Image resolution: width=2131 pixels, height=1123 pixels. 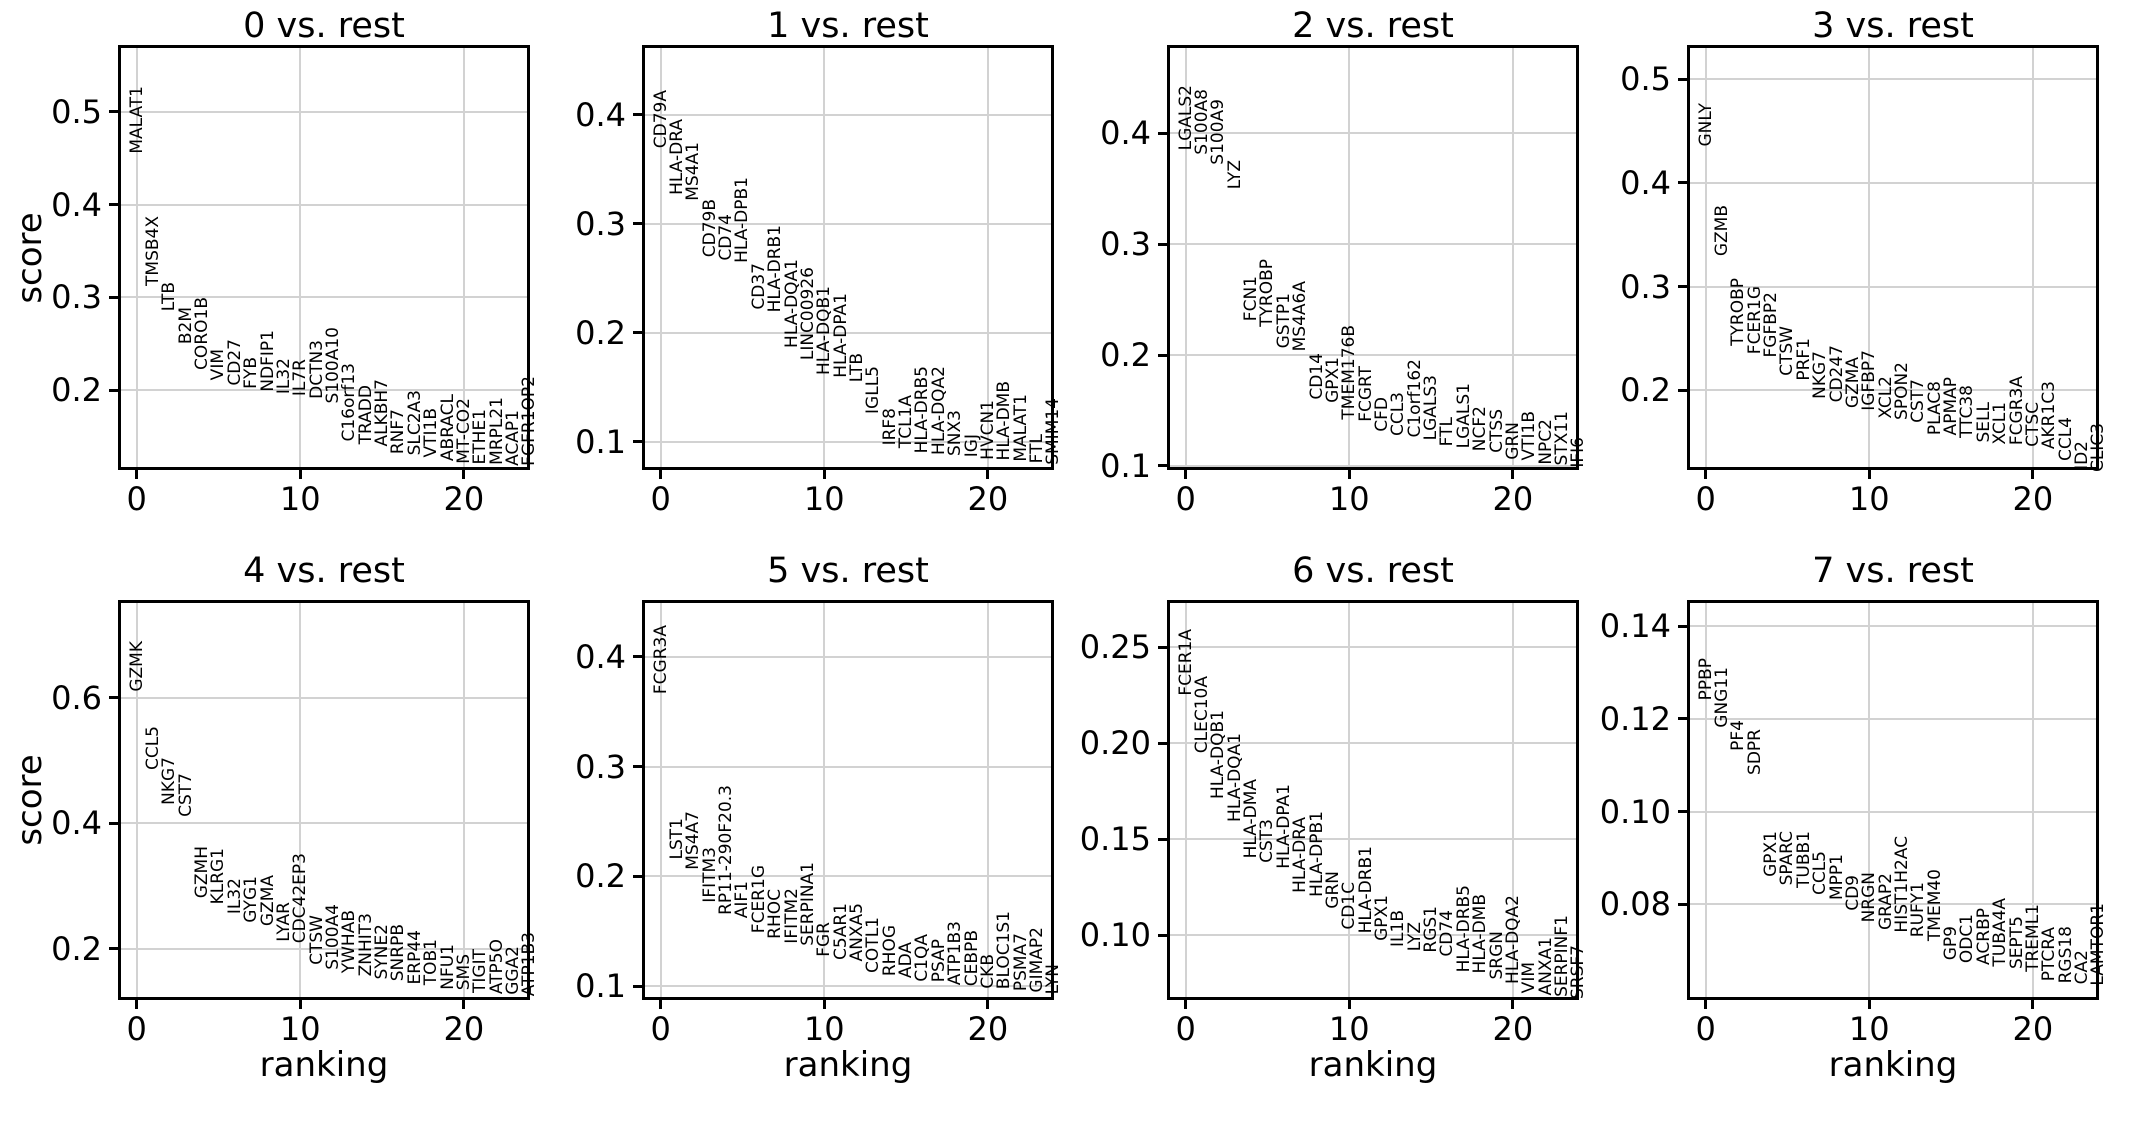 I want to click on subplot-title-6: 6 vs. rest, so click(x=1373, y=571).